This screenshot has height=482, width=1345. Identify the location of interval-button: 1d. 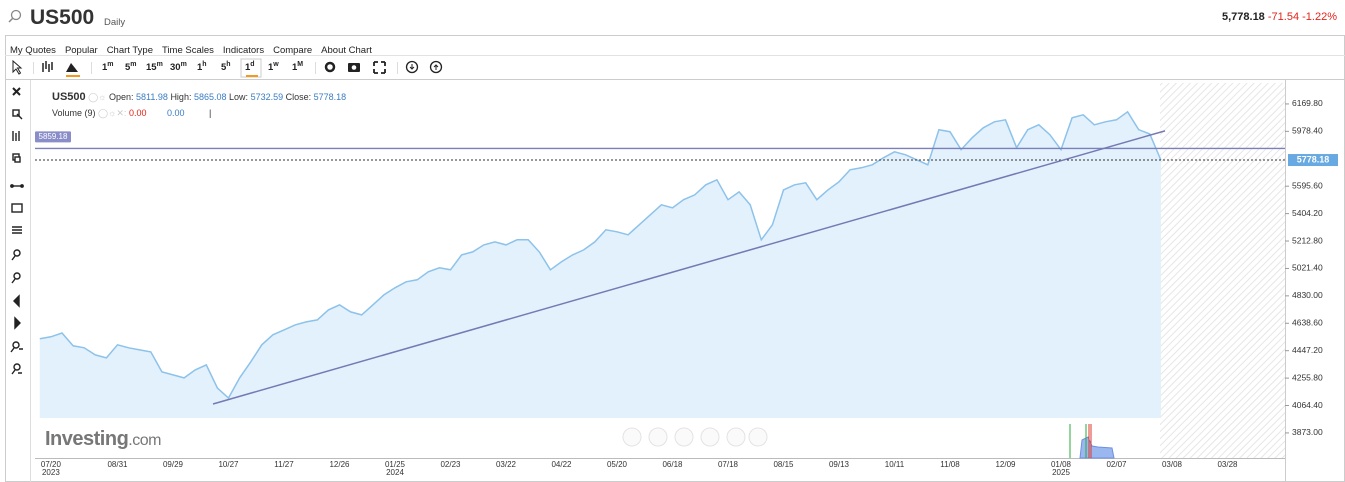
(250, 67).